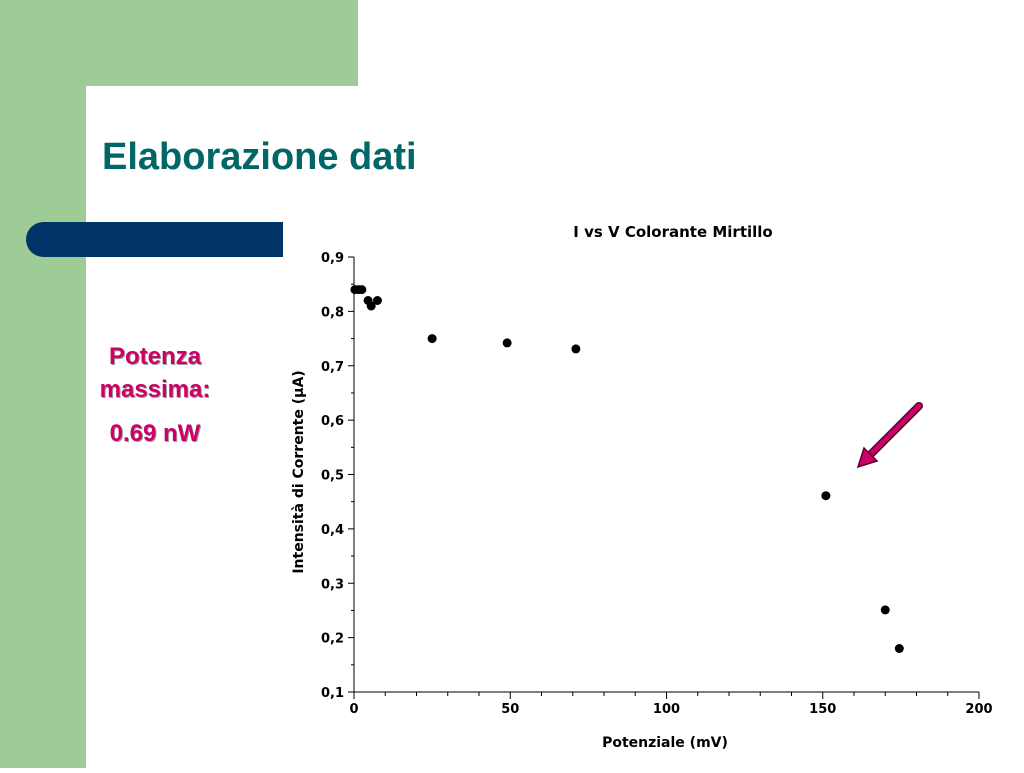  What do you see at coordinates (332, 639) in the screenshot?
I see `y-tick-label: 0,2` at bounding box center [332, 639].